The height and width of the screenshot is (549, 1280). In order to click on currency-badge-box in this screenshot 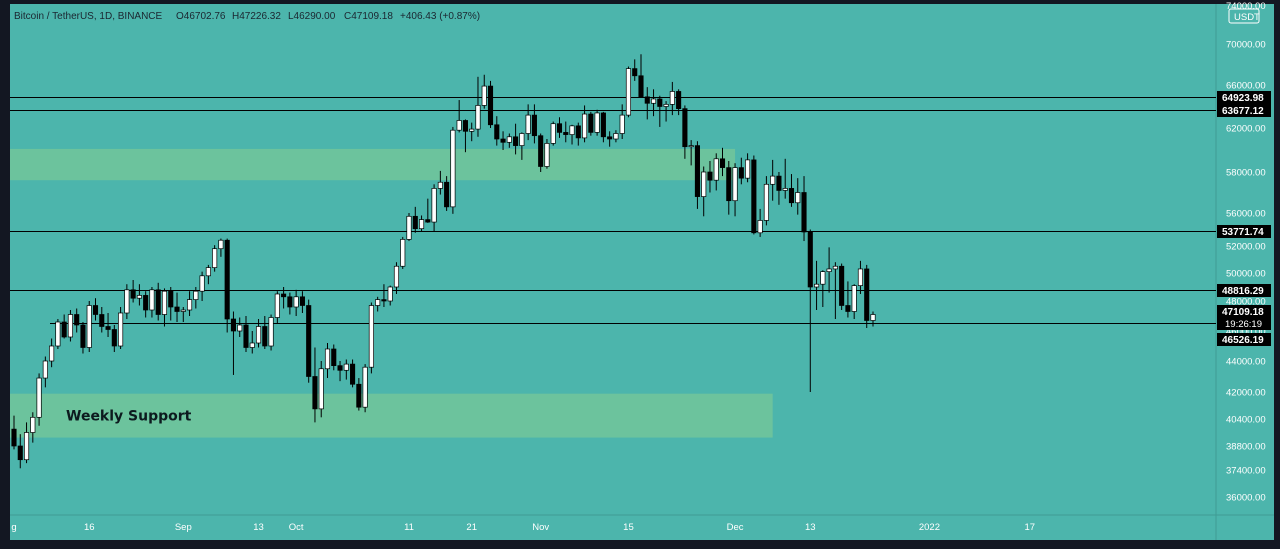, I will do `click(1244, 16)`.